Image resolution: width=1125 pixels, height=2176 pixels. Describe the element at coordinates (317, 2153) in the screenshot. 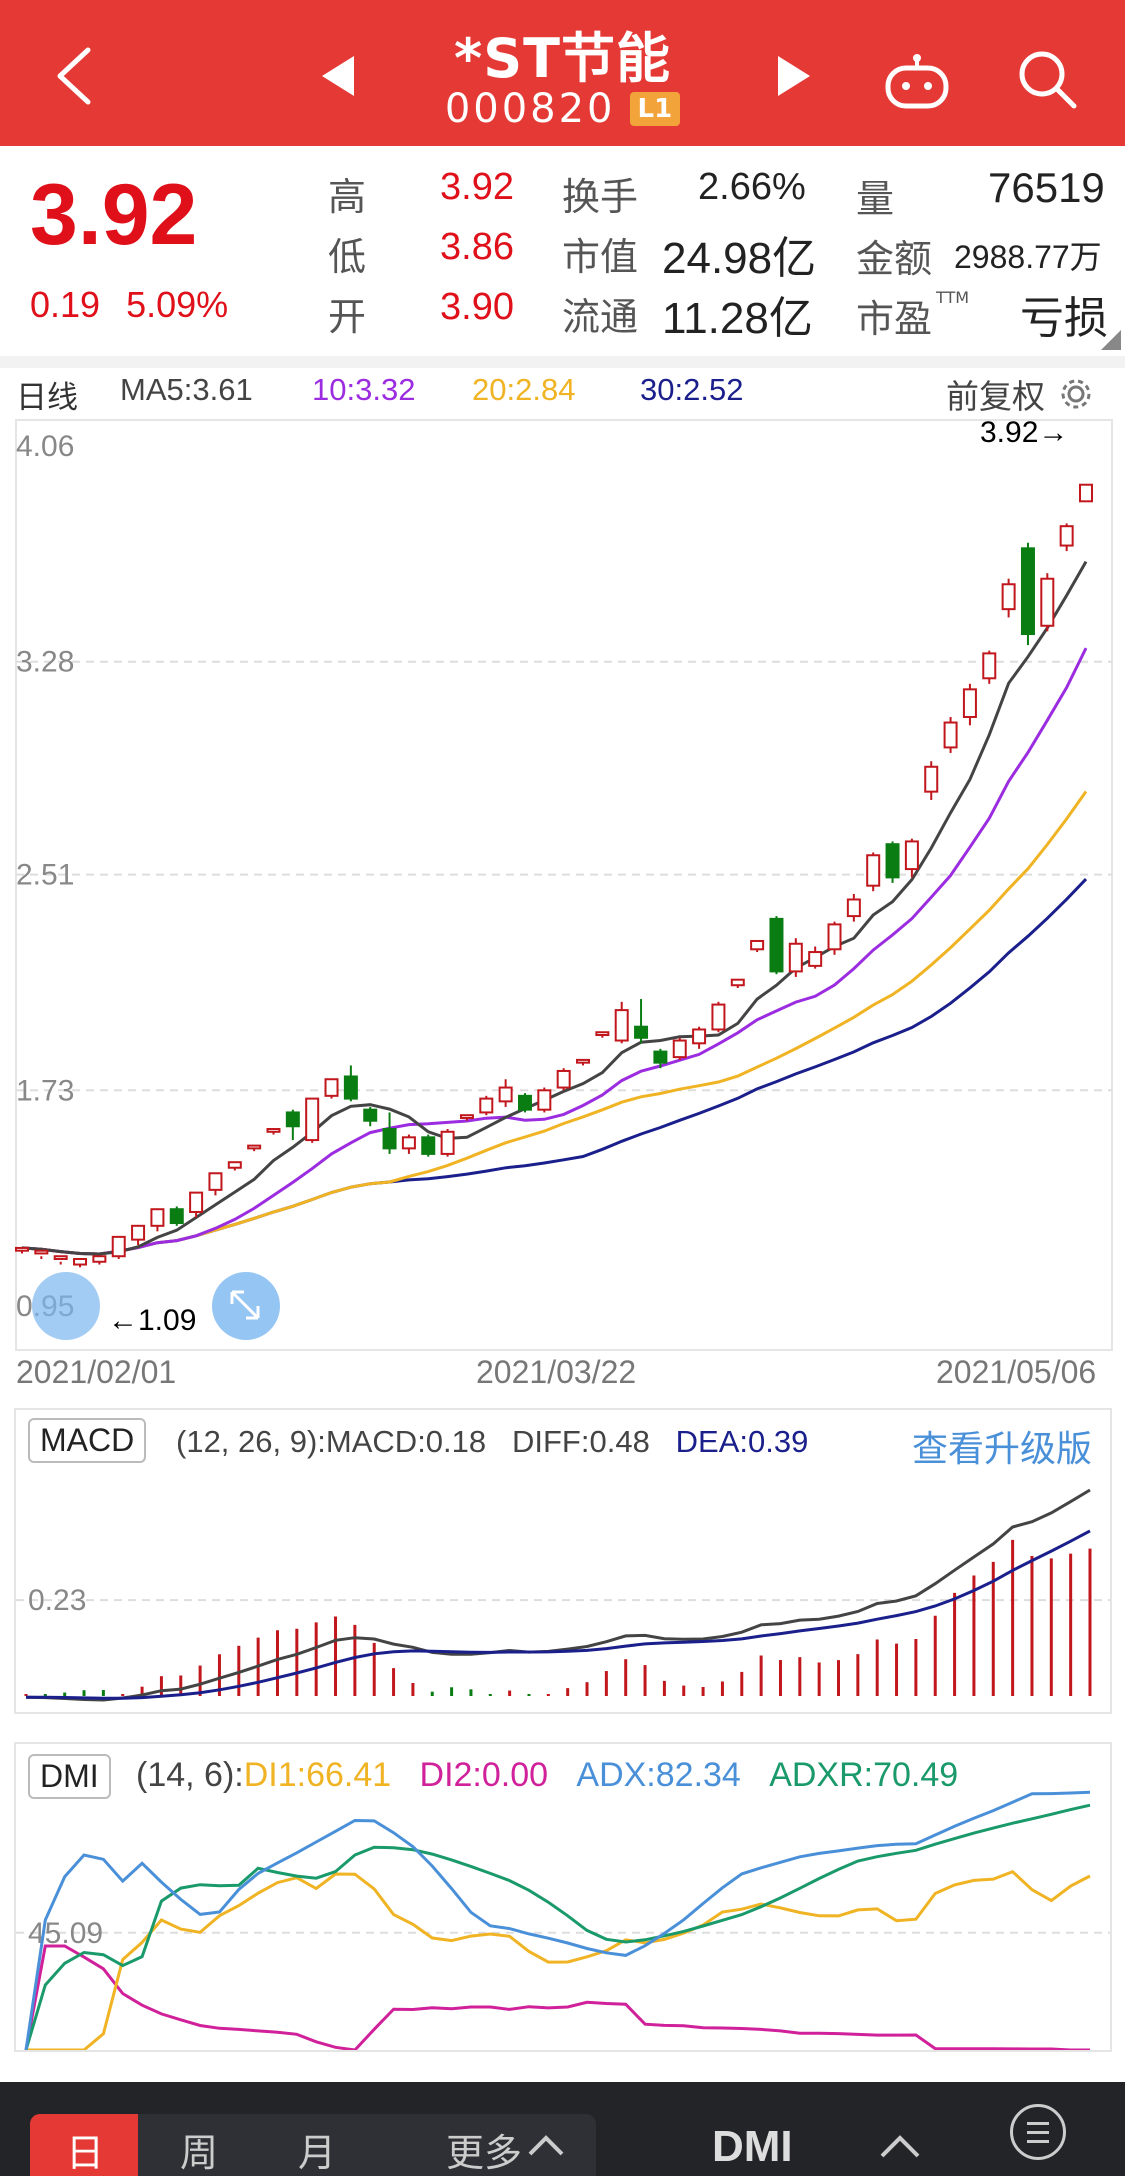

I see `tab-month: 月` at that location.